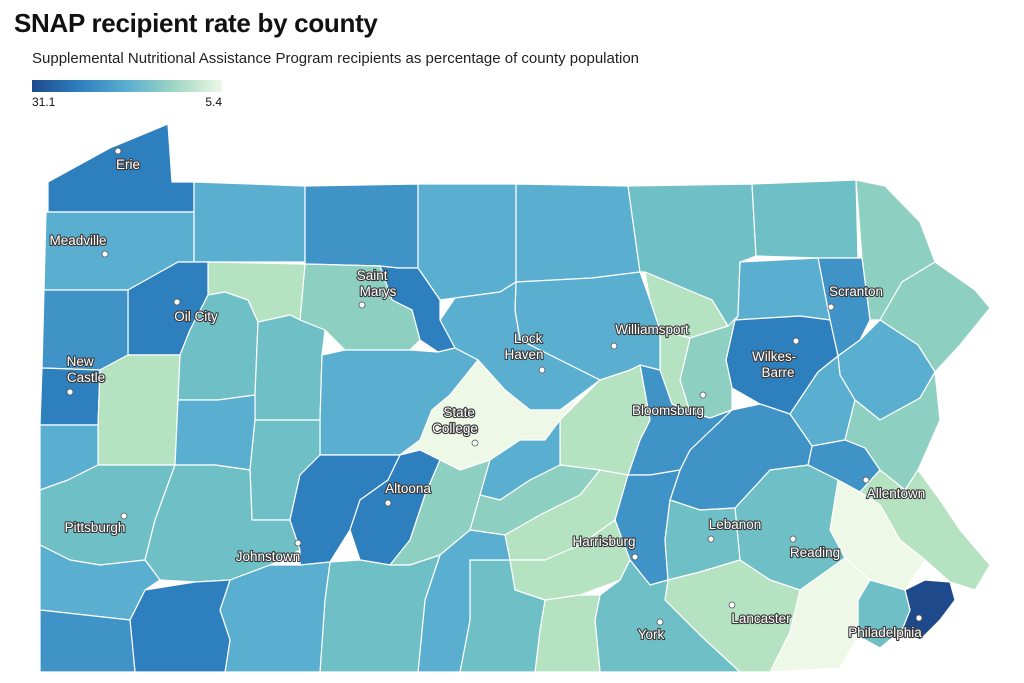 The height and width of the screenshot is (683, 1024). What do you see at coordinates (525, 346) in the screenshot?
I see `city-label-lock-haven: Lock Haven` at bounding box center [525, 346].